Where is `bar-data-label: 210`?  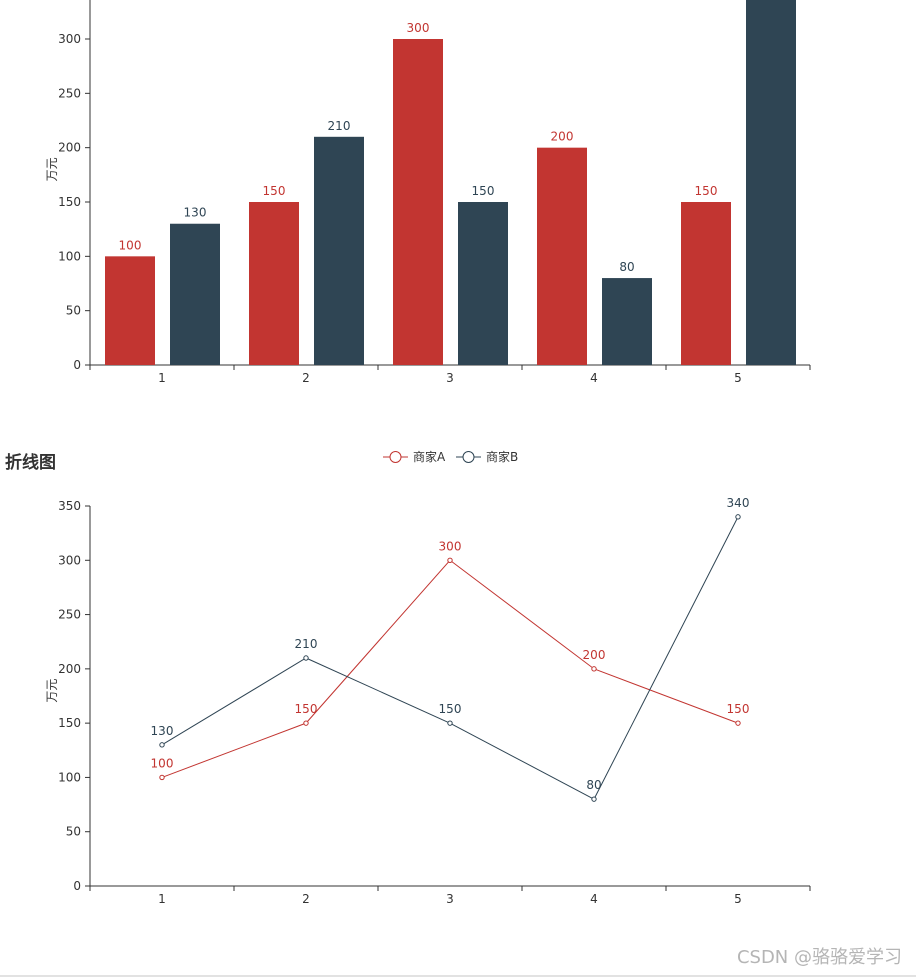 bar-data-label: 210 is located at coordinates (339, 126).